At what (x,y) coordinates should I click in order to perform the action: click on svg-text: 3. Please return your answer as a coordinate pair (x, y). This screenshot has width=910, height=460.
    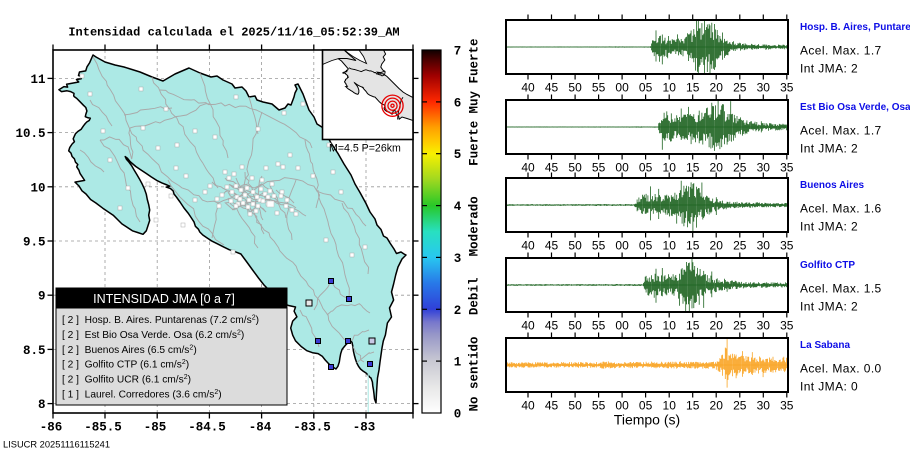
    Looking at the image, I should click on (458, 259).